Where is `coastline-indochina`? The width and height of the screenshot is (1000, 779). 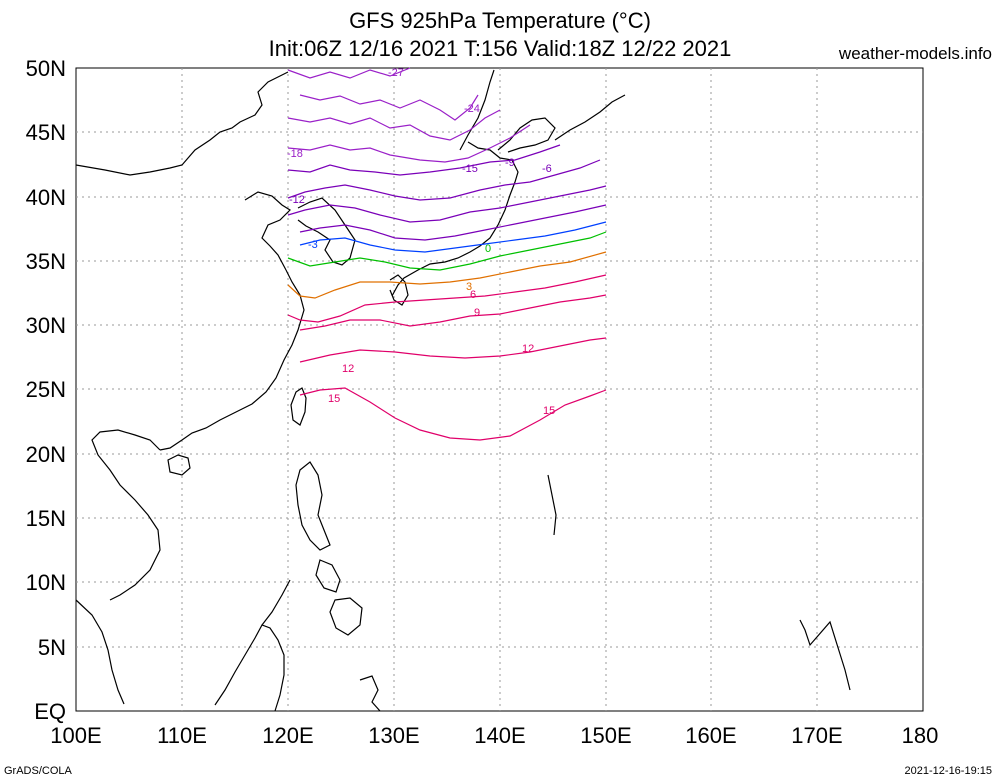 coastline-indochina is located at coordinates (126, 515).